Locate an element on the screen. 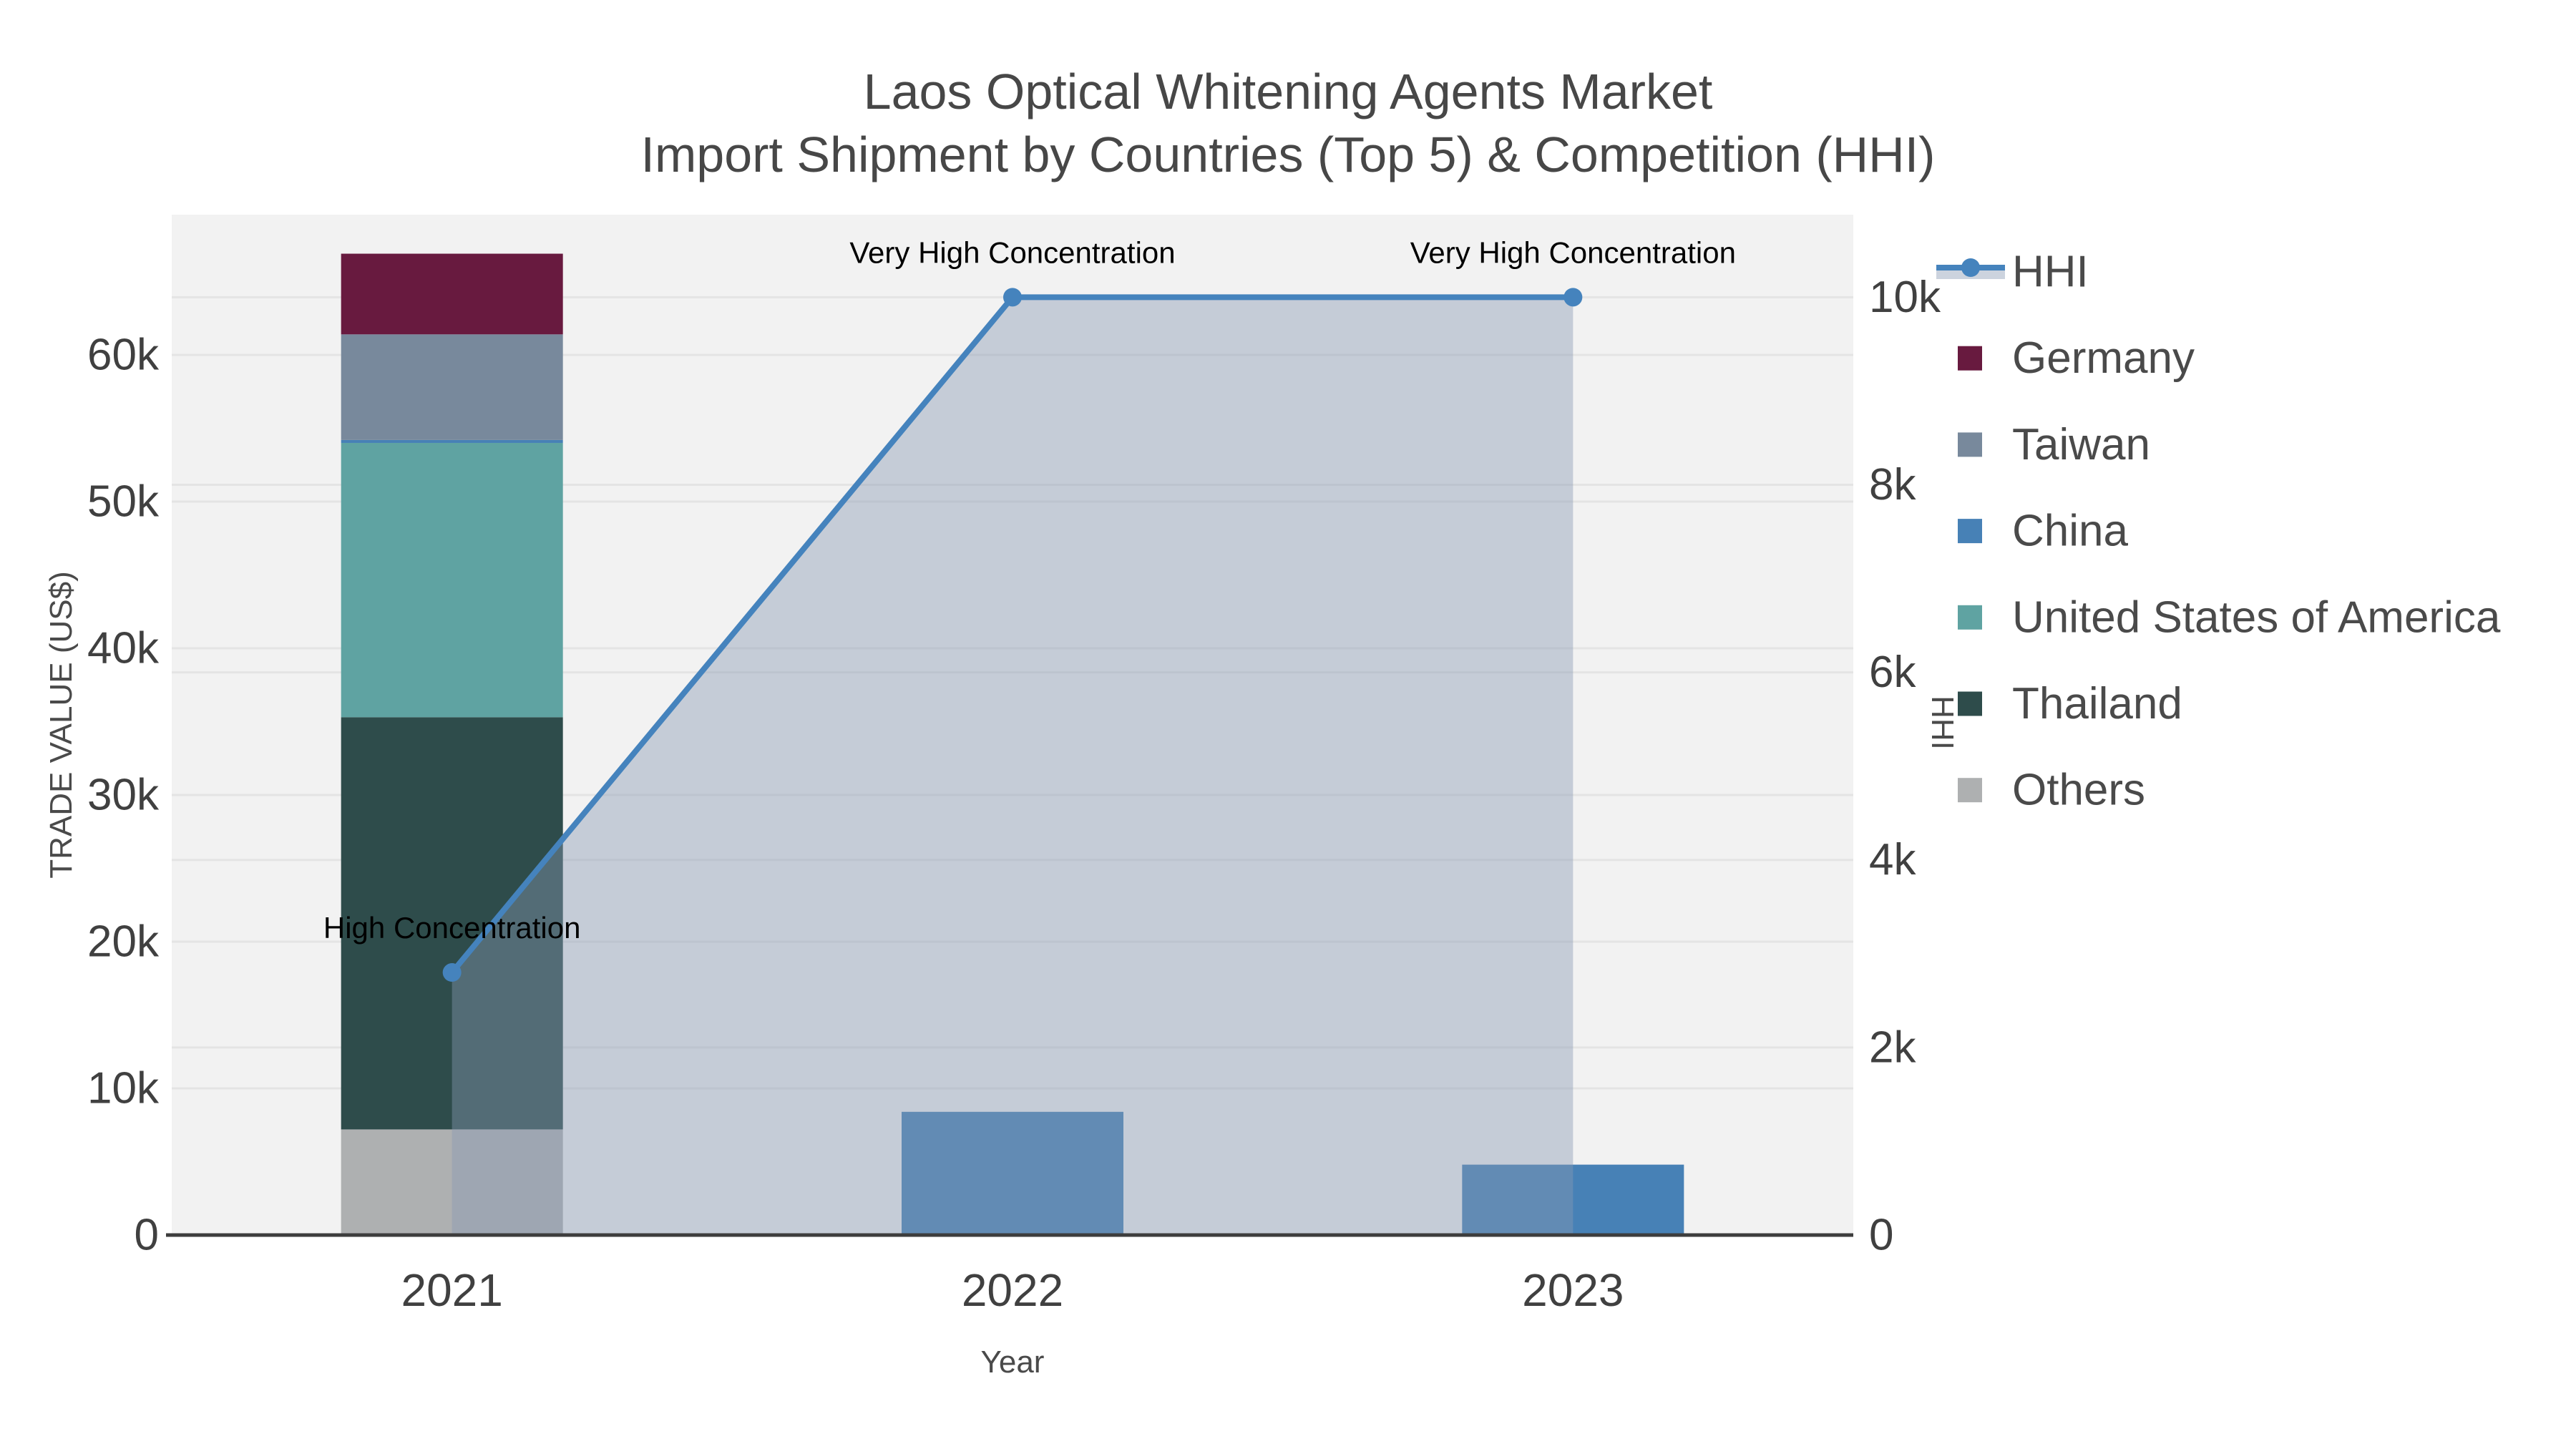 The width and height of the screenshot is (2576, 1449). legend-item-thailand: Thailand is located at coordinates (2070, 703).